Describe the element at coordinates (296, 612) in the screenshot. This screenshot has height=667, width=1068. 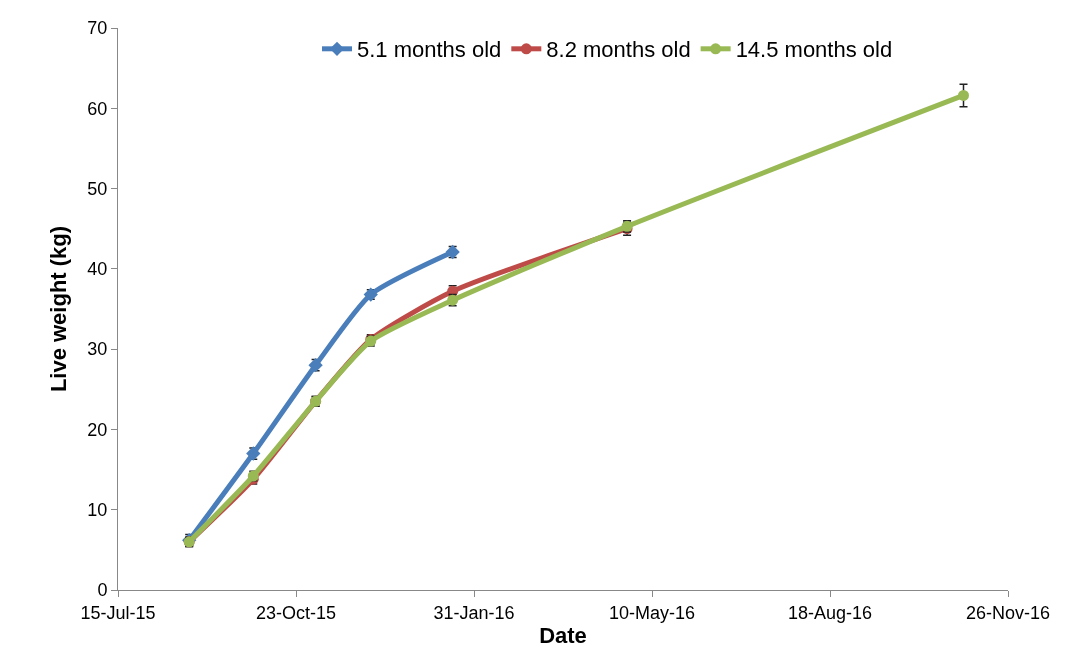
I see `x-tick-label: 23-Oct-15` at that location.